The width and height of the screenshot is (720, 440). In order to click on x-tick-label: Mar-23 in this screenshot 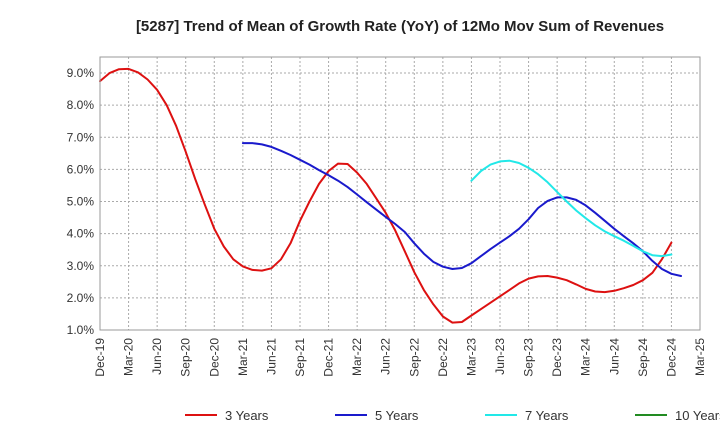, I will do `click(471, 357)`.